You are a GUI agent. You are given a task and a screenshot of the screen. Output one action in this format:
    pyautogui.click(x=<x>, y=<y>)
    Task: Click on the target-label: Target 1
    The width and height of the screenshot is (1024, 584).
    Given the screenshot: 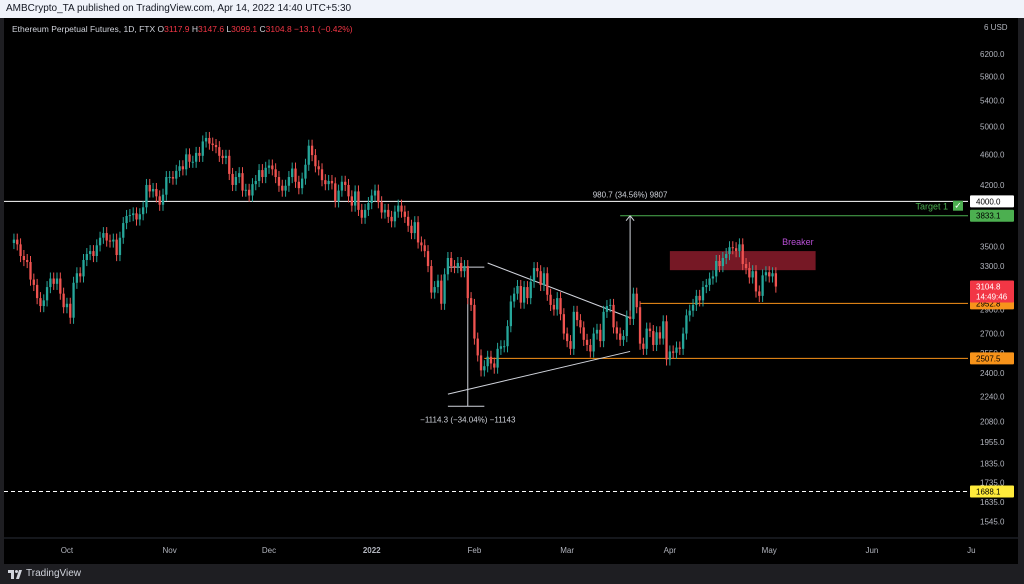 What is the action you would take?
    pyautogui.click(x=931, y=207)
    